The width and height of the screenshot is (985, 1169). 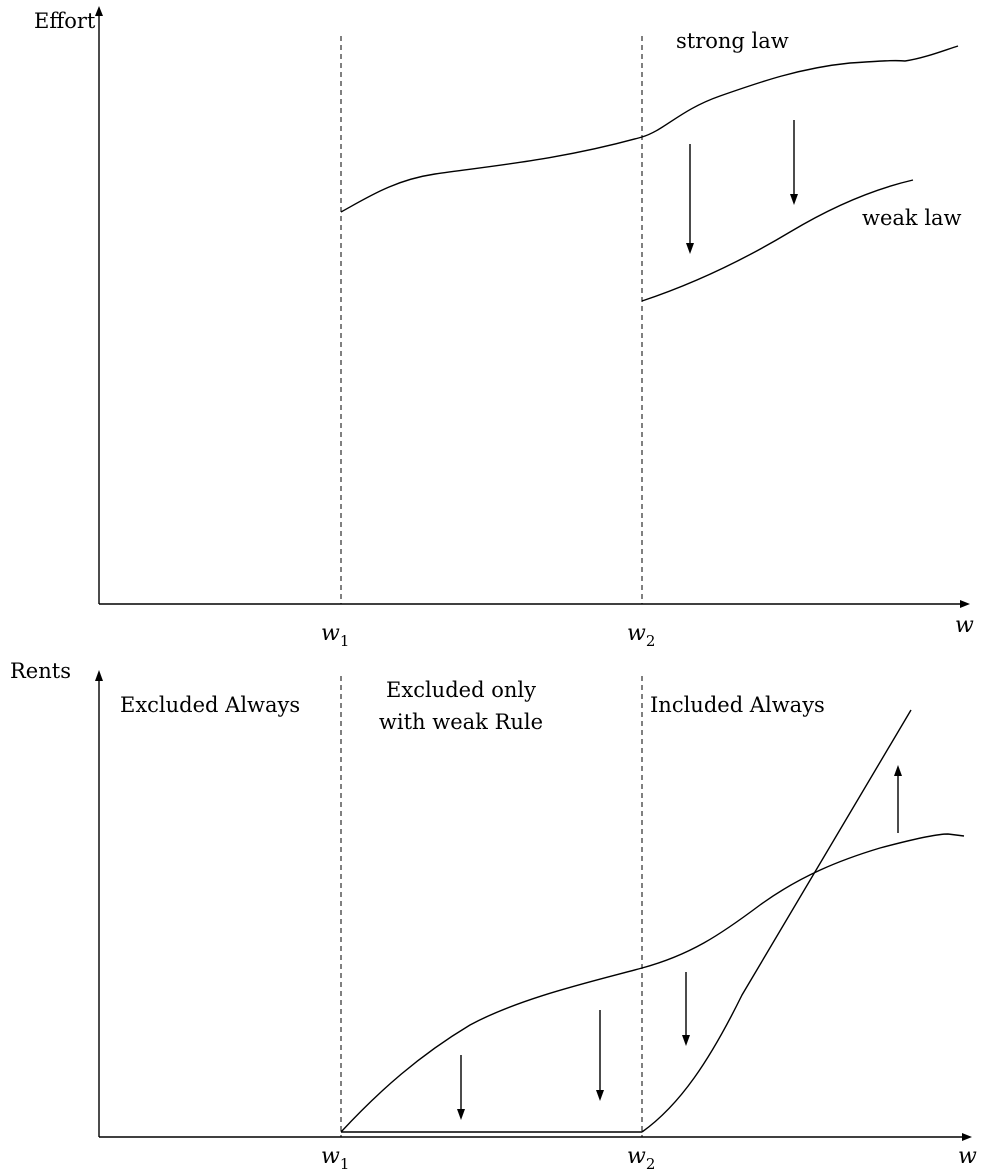 What do you see at coordinates (967, 1137) in the screenshot?
I see `bottom-x-axis-arrowhead` at bounding box center [967, 1137].